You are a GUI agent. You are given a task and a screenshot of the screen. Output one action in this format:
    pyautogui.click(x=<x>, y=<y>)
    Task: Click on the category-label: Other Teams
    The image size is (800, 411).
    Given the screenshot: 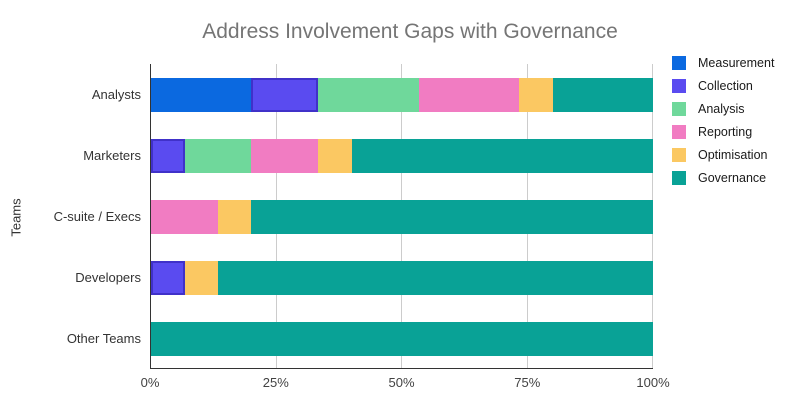 What is the action you would take?
    pyautogui.click(x=103, y=338)
    